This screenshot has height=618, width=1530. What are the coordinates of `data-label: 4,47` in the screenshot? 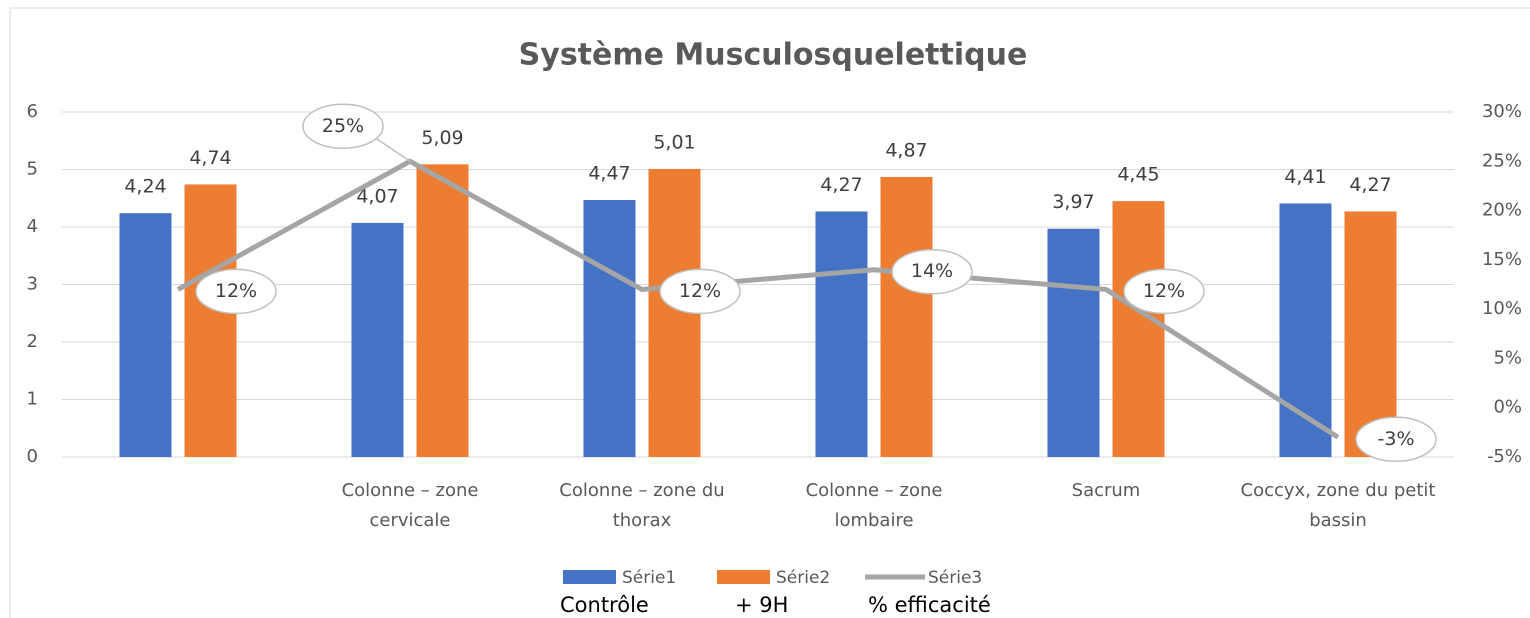 It's located at (609, 173).